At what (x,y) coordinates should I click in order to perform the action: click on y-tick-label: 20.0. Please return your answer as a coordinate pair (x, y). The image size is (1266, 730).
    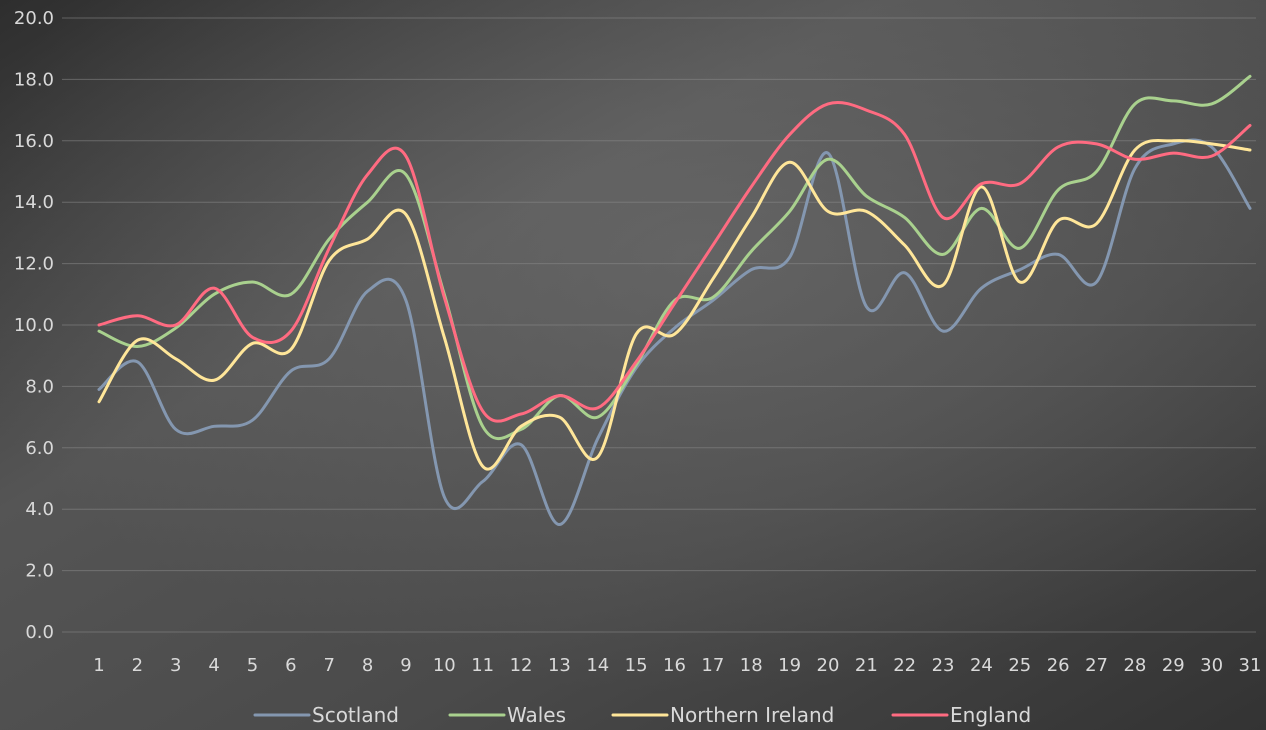
    Looking at the image, I should click on (34, 18).